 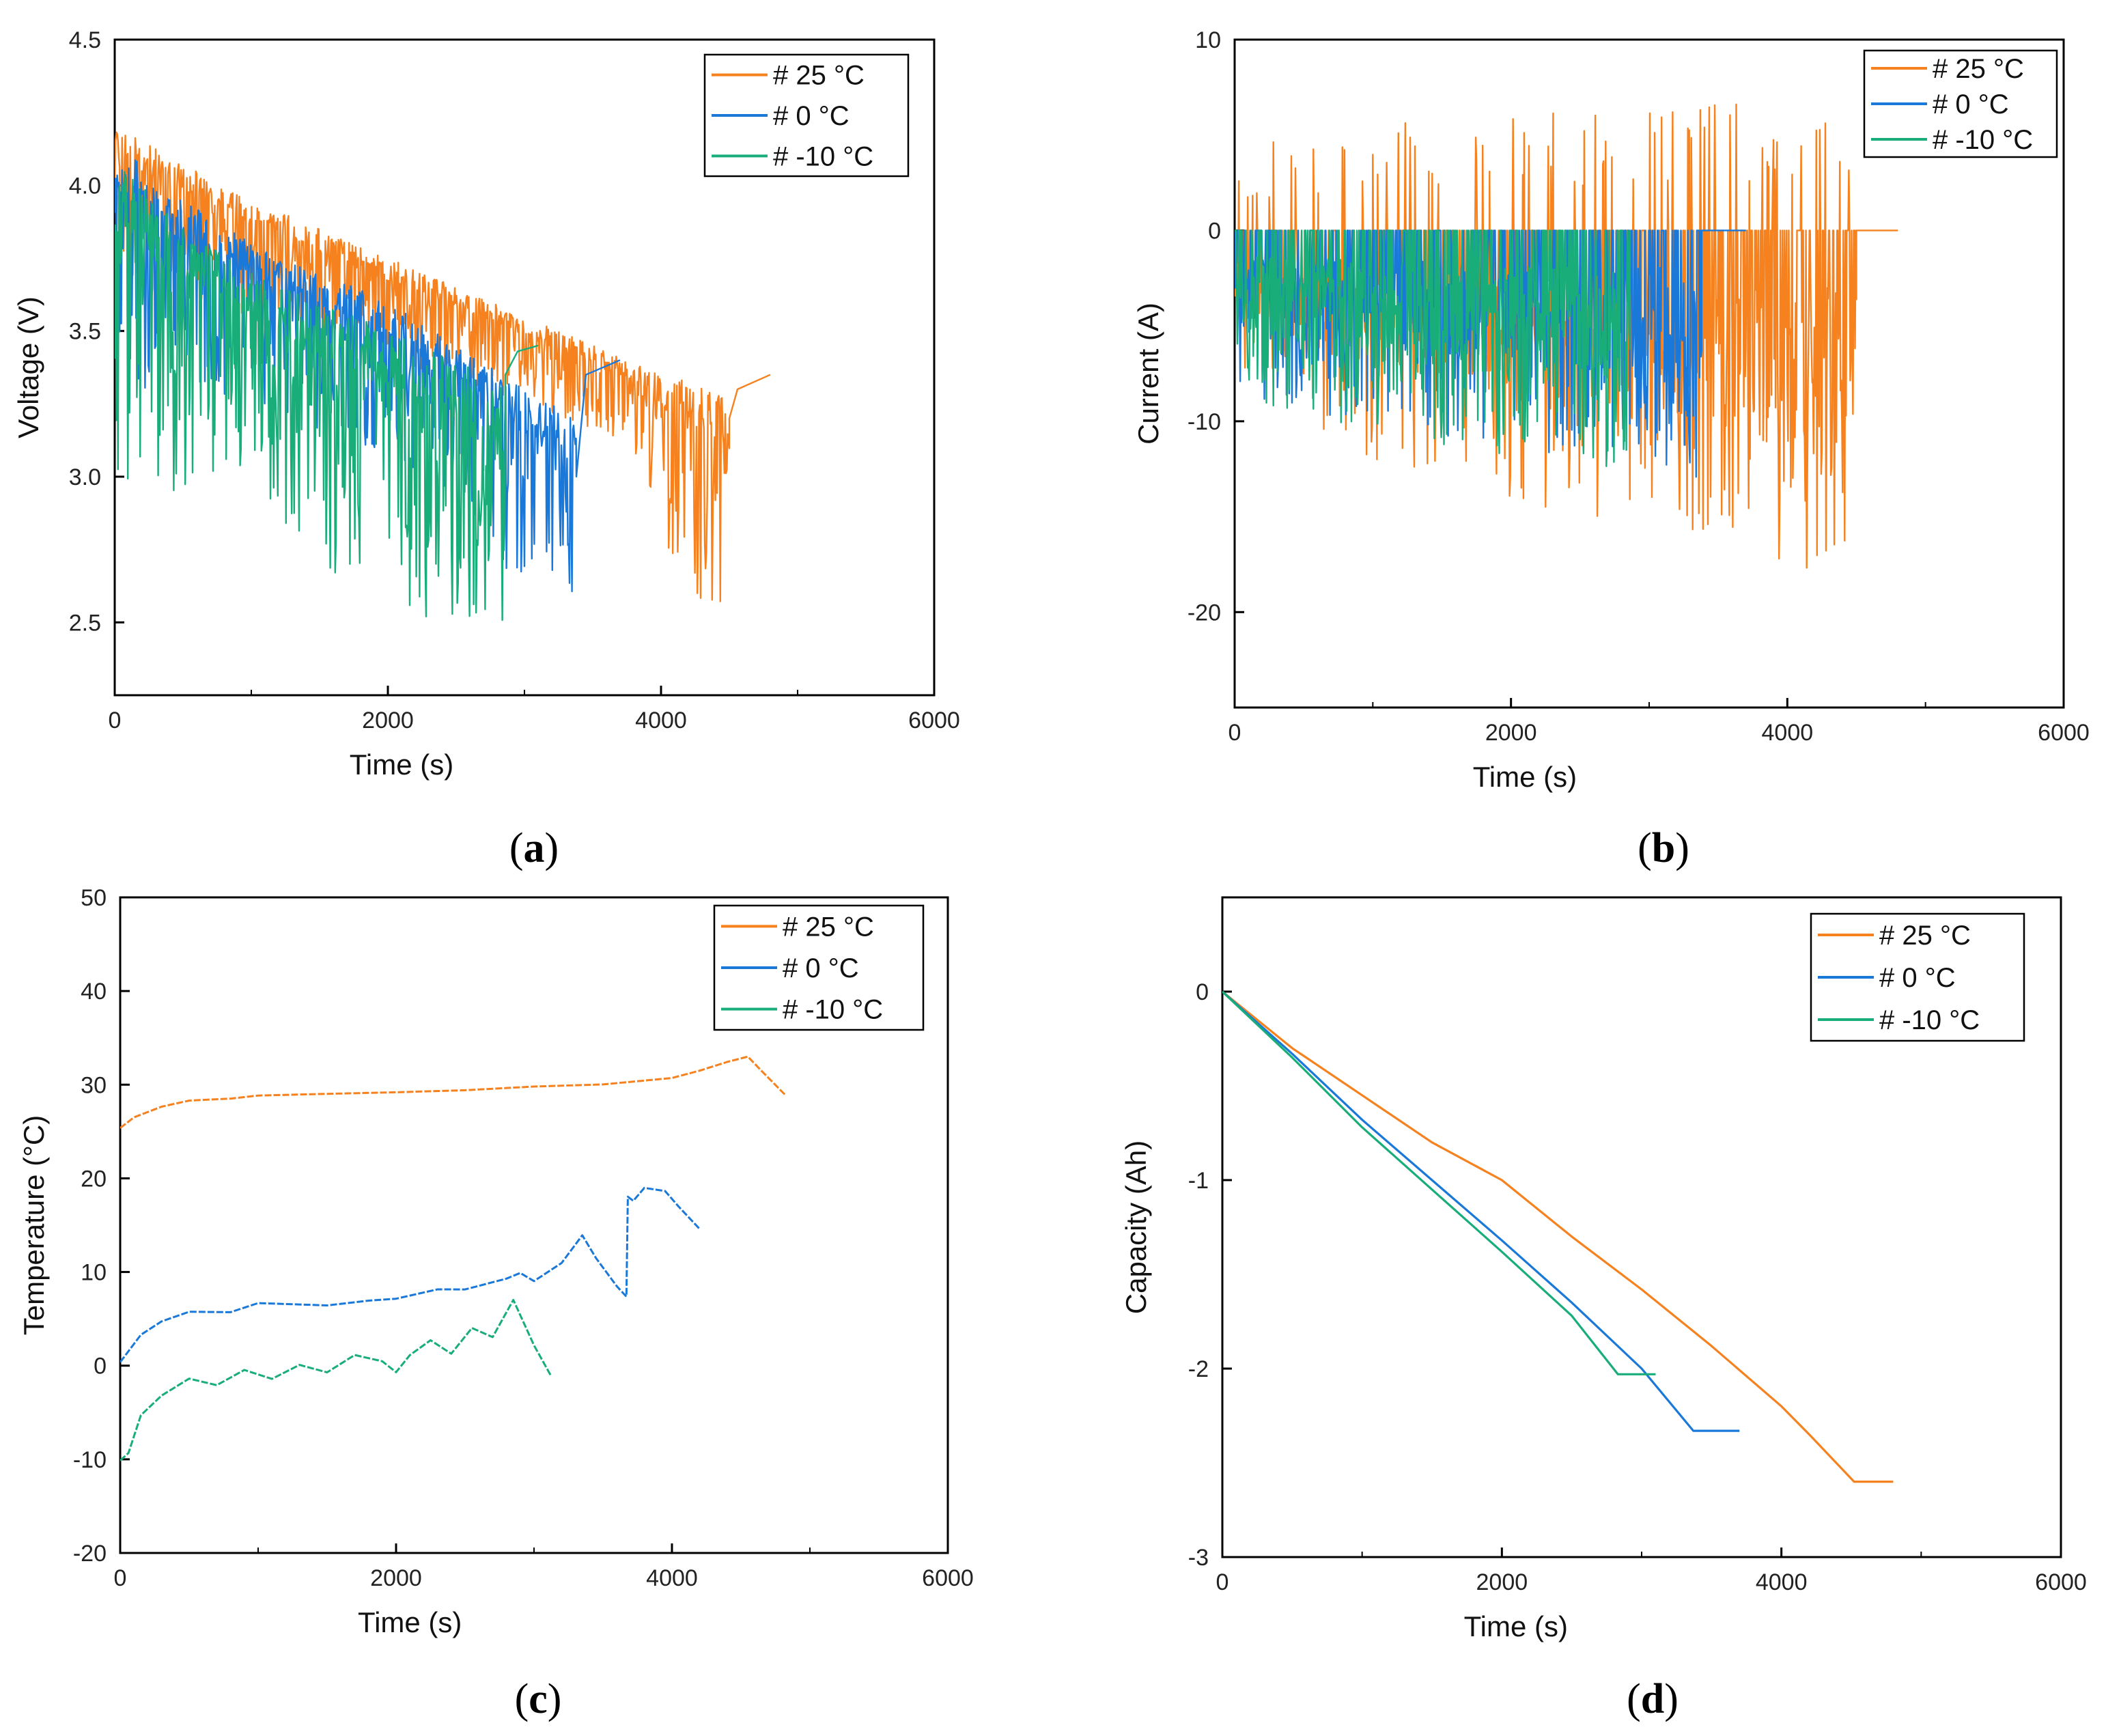 I want to click on legend-d: # 25 °C # 0 °C # -10 °C, so click(x=1917, y=977).